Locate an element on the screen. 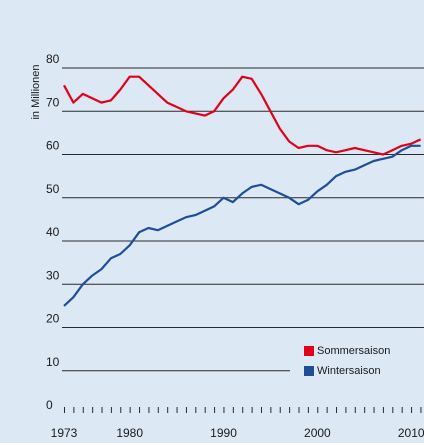 The width and height of the screenshot is (424, 443). x-tick-label: 2000 is located at coordinates (317, 433).